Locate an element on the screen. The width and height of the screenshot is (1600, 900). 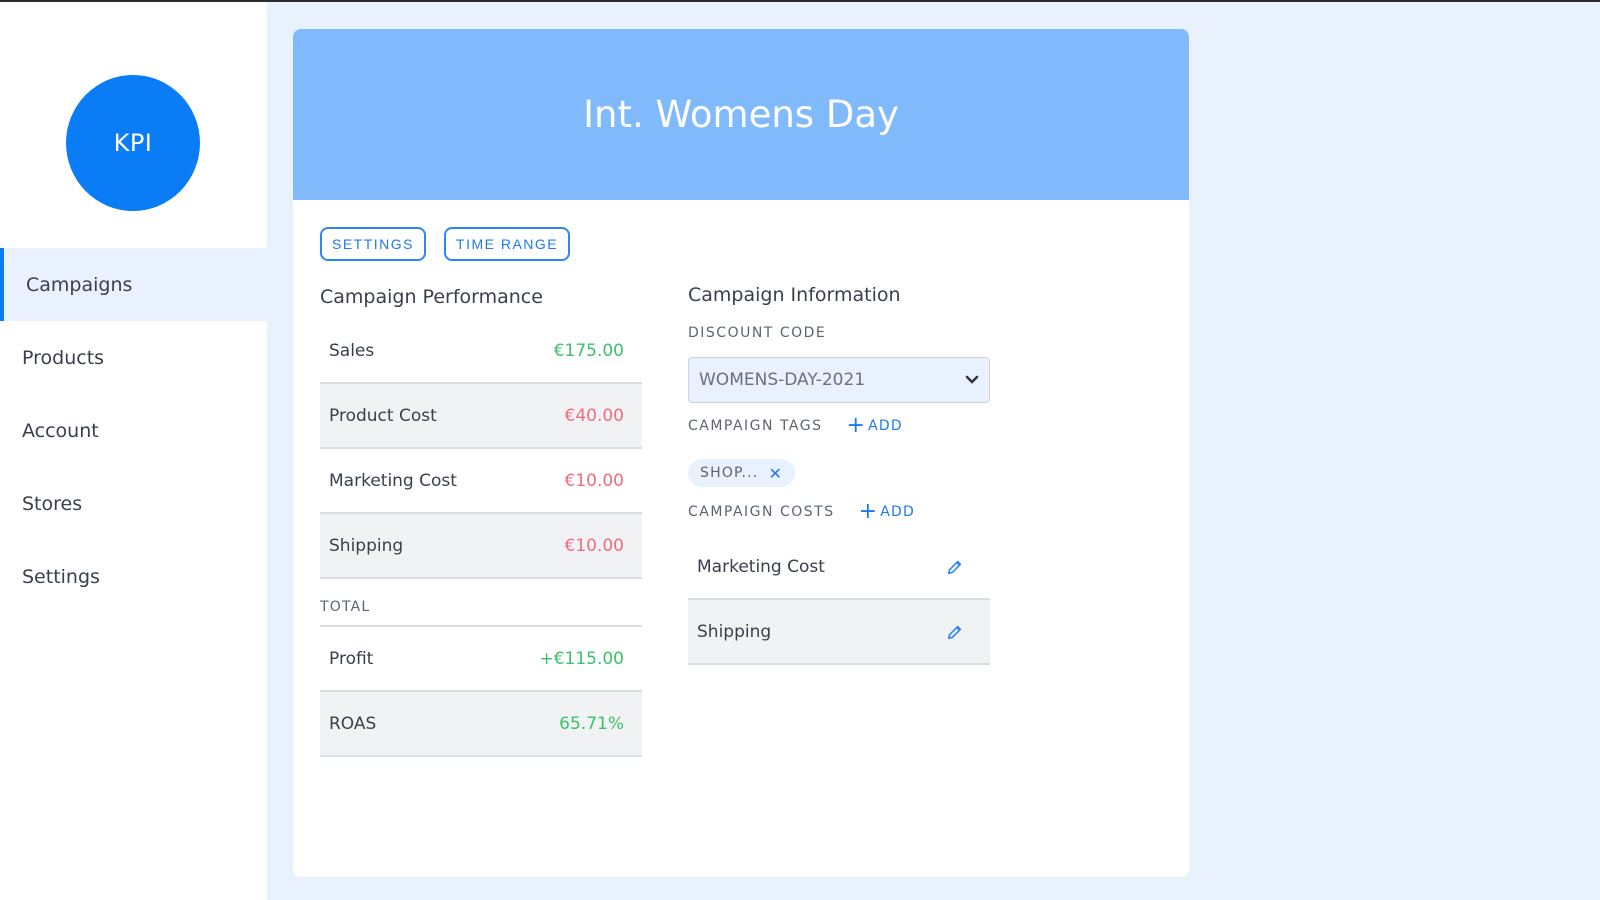
row-value: 65.71% is located at coordinates (591, 723).